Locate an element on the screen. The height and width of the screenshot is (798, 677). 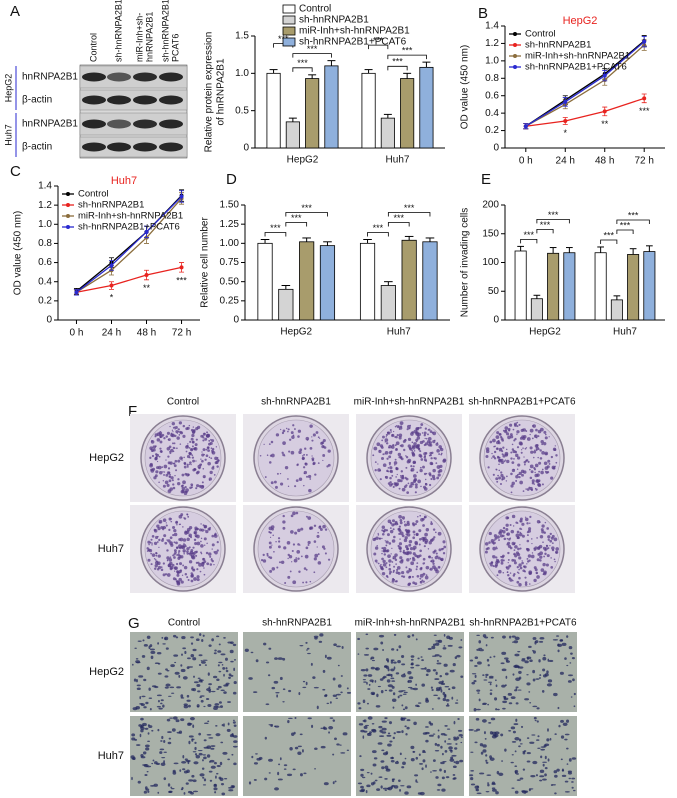
significance-bracket is located at coordinates (275, 235).